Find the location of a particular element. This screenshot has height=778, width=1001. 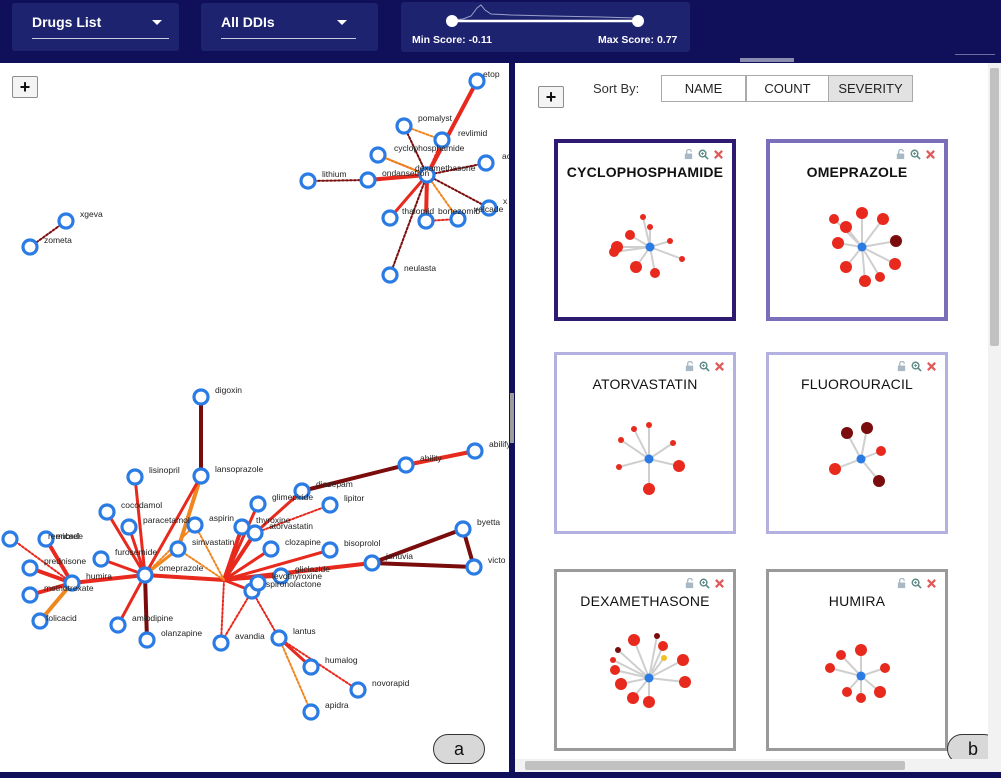

drug-node-lisinopril is located at coordinates (135, 477).